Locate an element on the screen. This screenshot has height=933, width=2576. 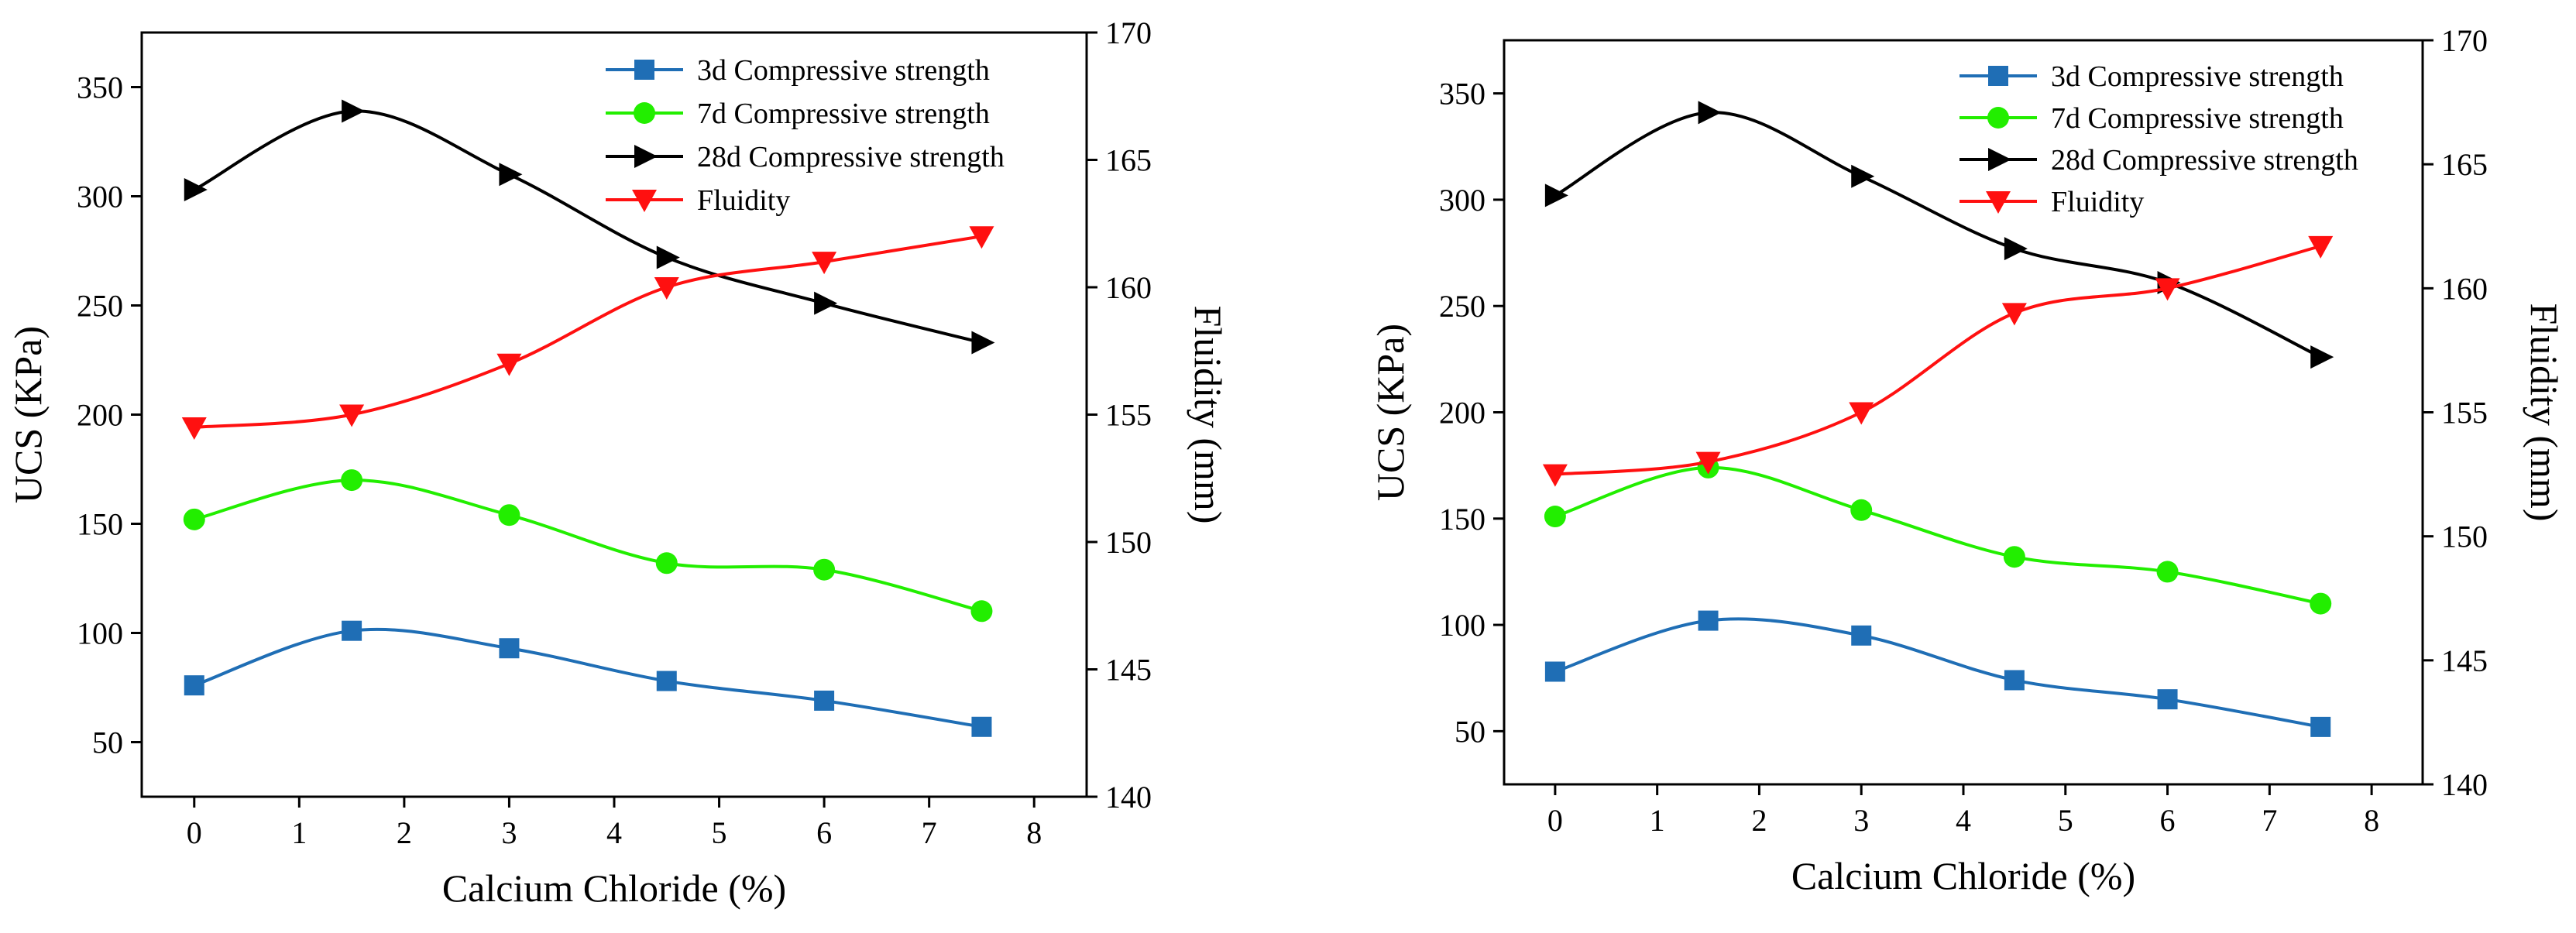
y-axis-label: UCS (KPa) is located at coordinates (1390, 412).